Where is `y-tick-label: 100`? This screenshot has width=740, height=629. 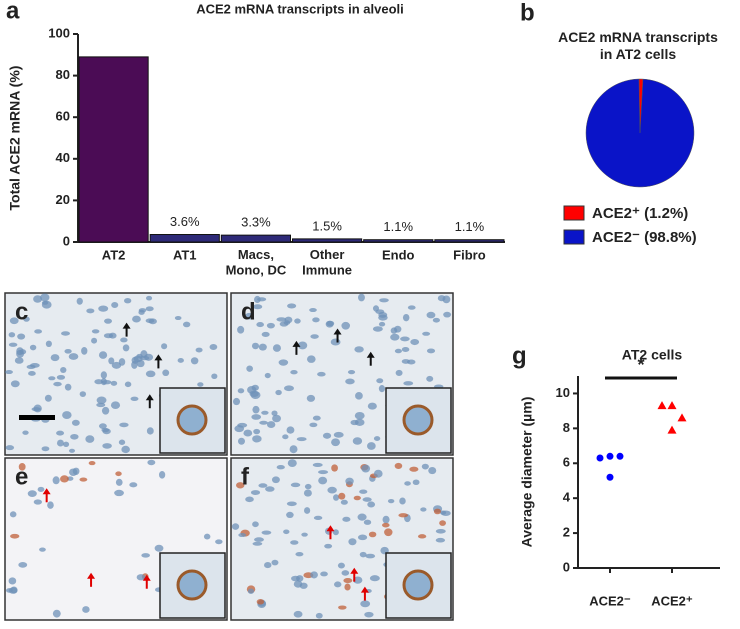
y-tick-label: 100 is located at coordinates (59, 32).